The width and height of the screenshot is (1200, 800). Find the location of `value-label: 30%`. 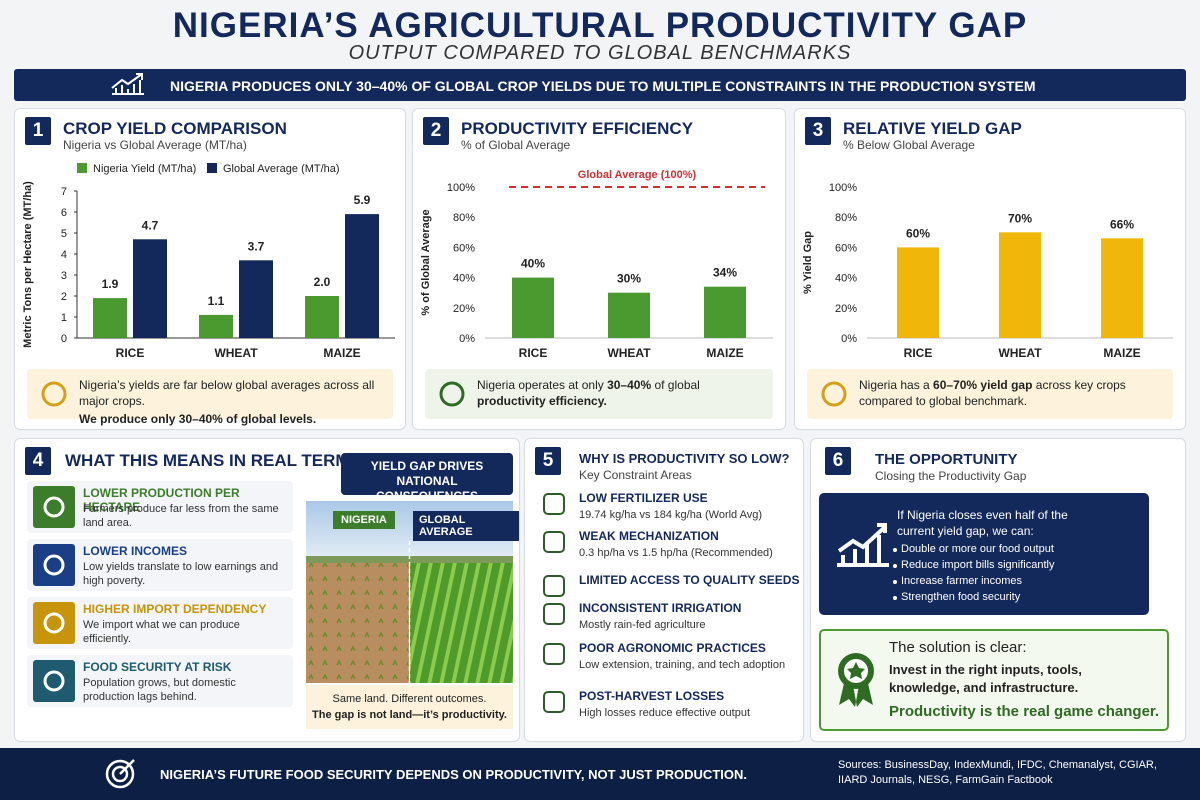

value-label: 30% is located at coordinates (629, 279).